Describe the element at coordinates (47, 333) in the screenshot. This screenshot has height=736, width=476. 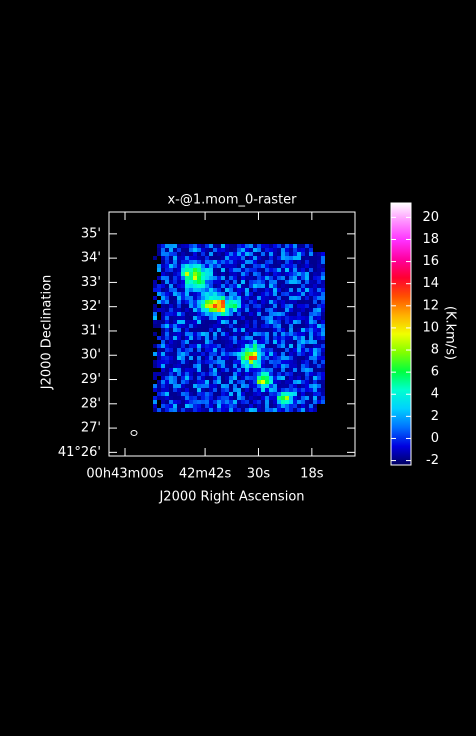
I see `y-axis-label: J2000 Declination` at that location.